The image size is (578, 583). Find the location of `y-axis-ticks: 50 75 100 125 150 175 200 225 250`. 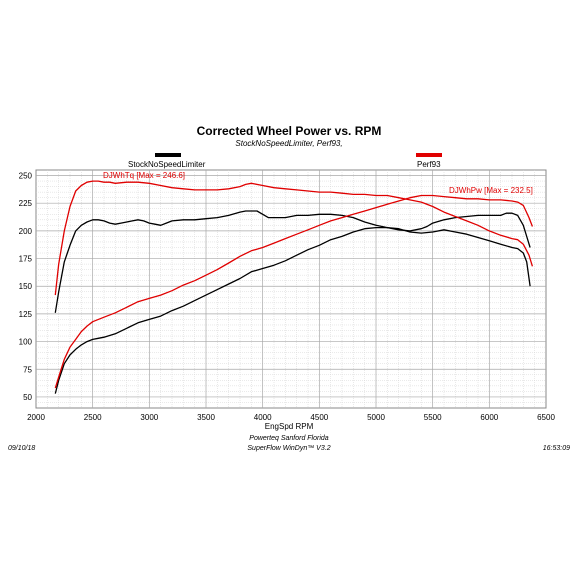

y-axis-ticks: 50 75 100 125 150 175 200 225 250 is located at coordinates (26, 287).